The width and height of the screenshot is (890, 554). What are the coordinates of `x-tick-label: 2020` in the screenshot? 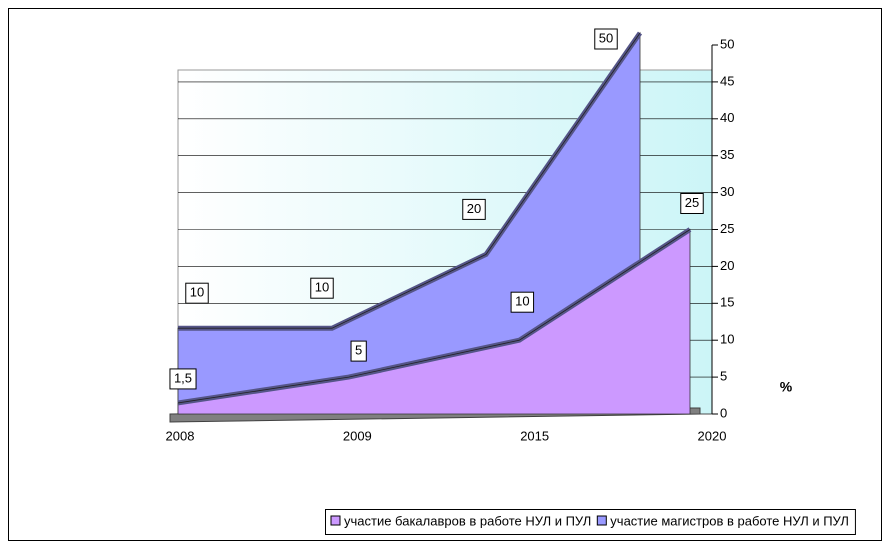 It's located at (712, 435).